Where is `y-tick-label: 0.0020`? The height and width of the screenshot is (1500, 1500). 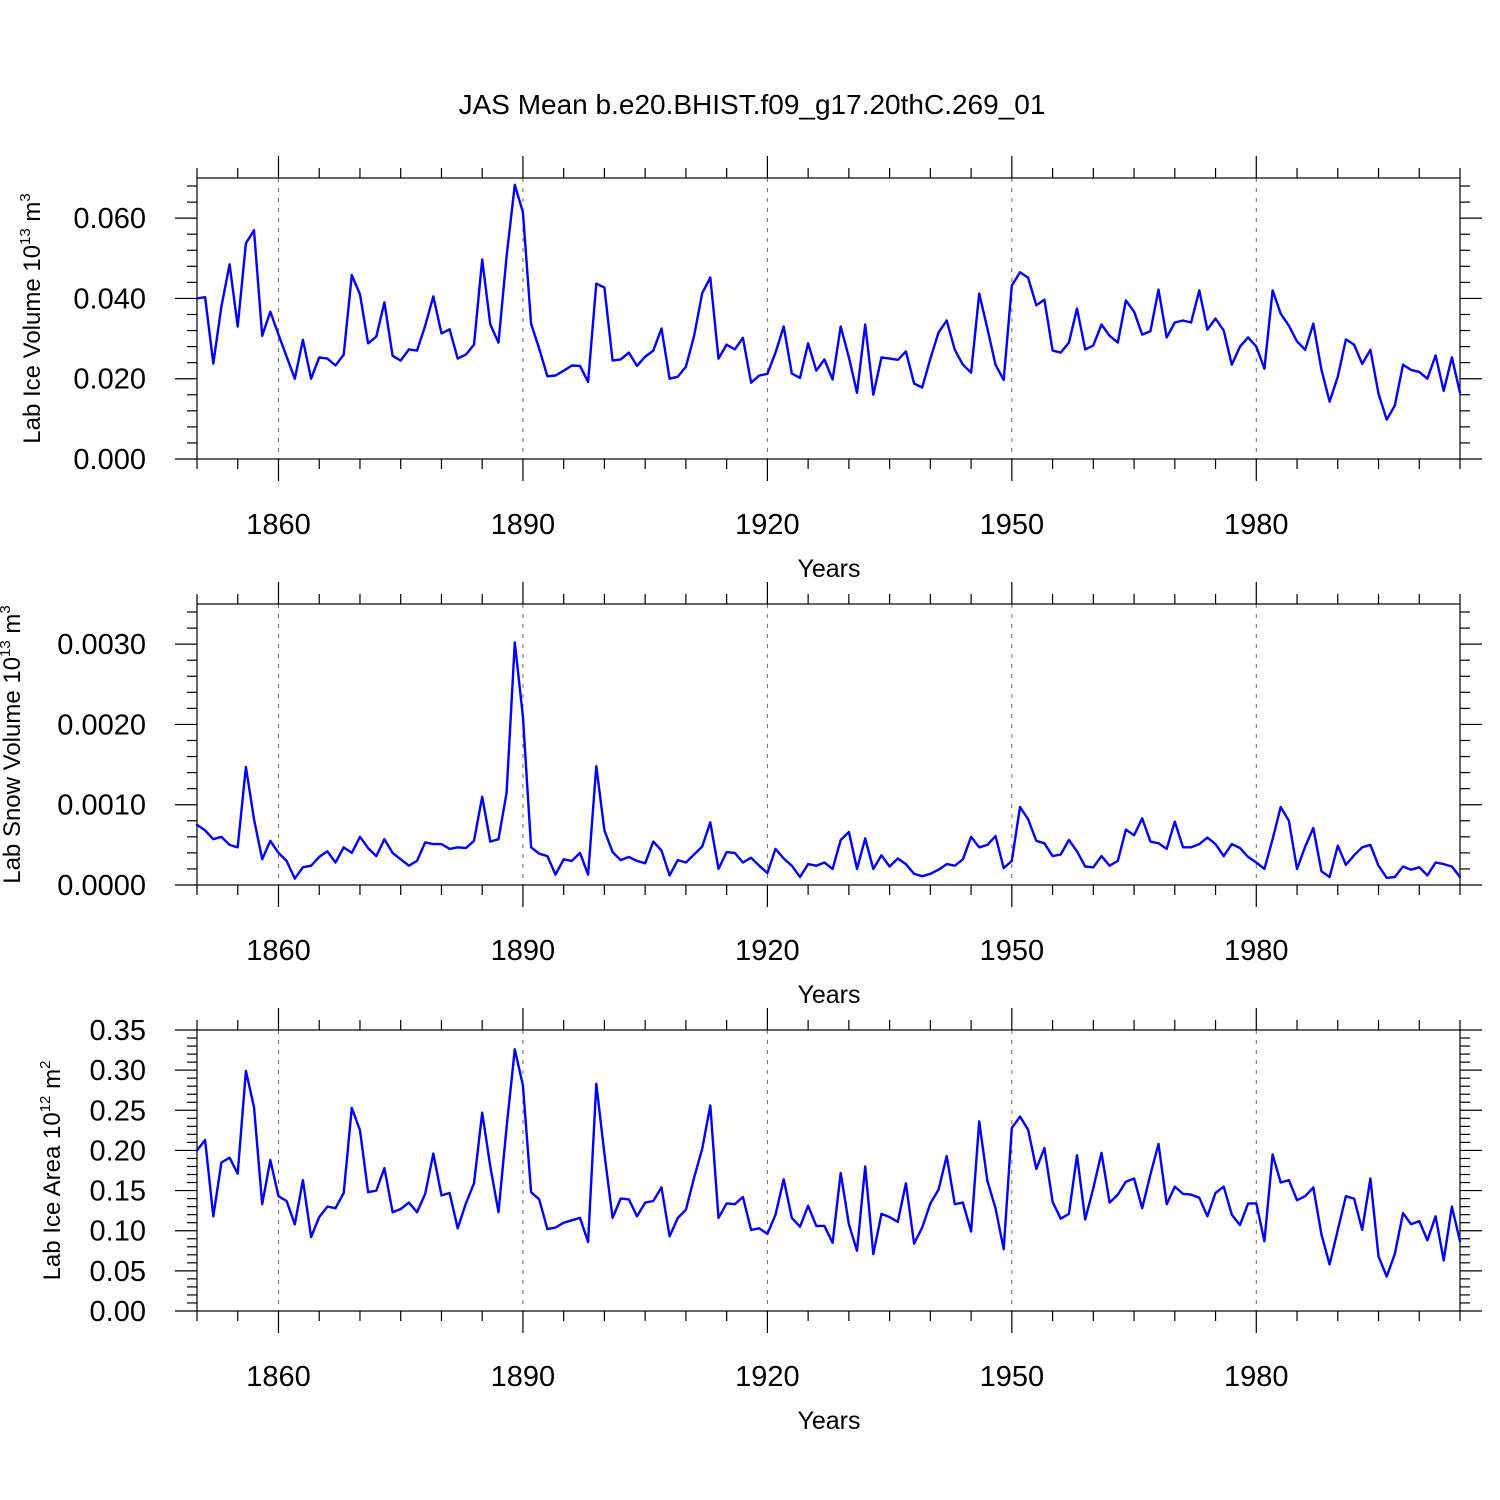 y-tick-label: 0.0020 is located at coordinates (101, 725).